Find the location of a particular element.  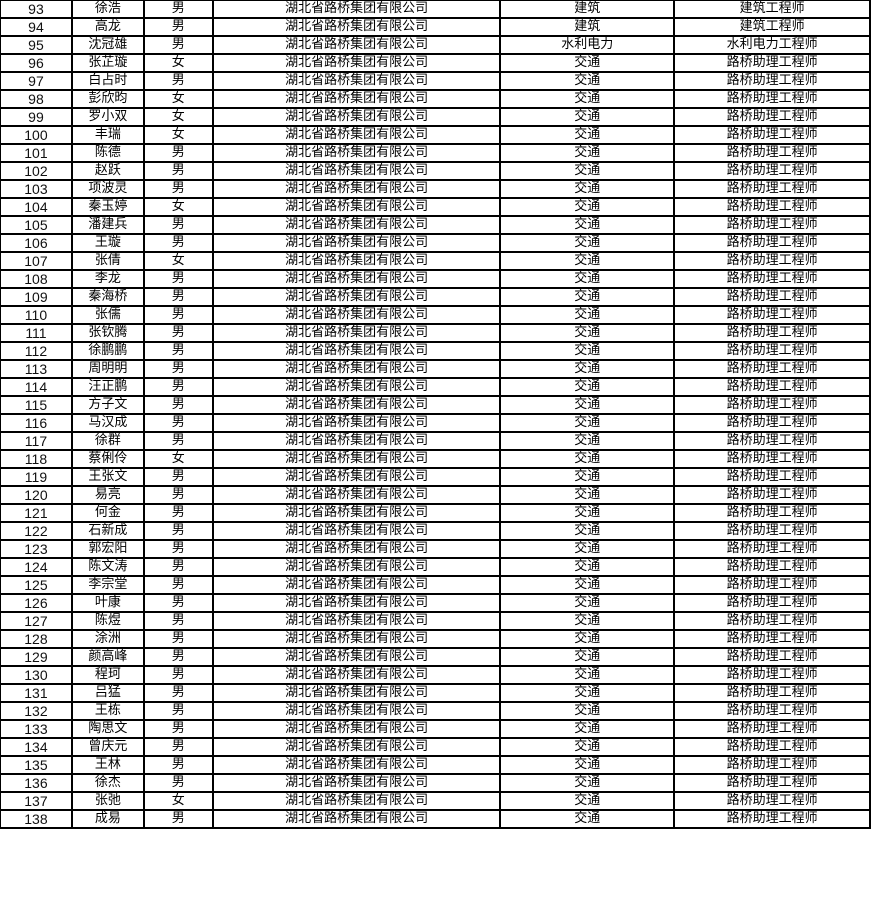

table-row: 105 潘建兵男湖北省路桥集团有限公司 交通 路桥助理工程师 is located at coordinates (435, 225).